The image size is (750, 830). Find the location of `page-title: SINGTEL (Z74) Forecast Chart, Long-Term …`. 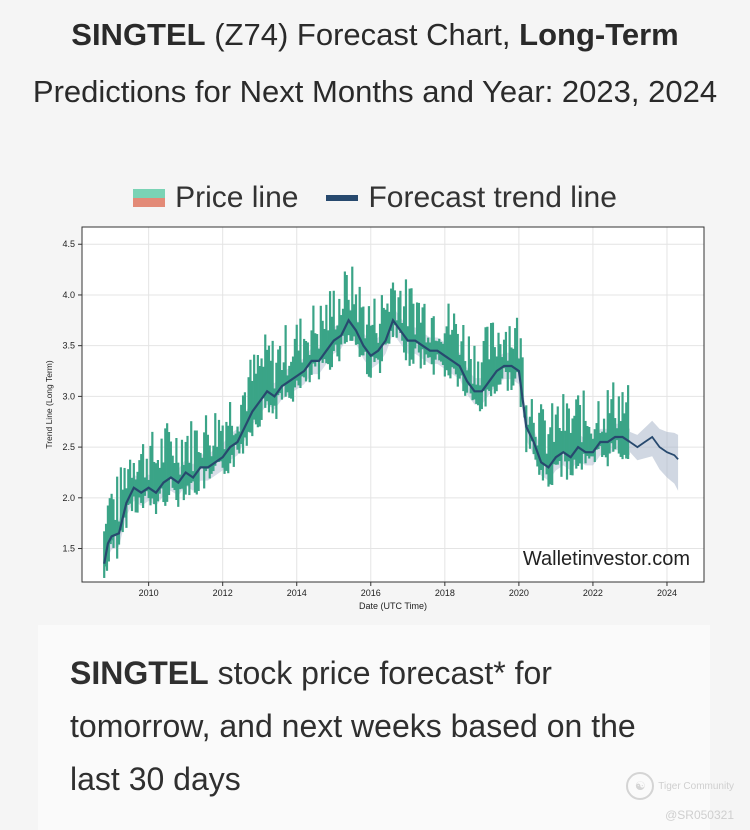

page-title: SINGTEL (Z74) Forecast Chart, Long-Term … is located at coordinates (375, 63).